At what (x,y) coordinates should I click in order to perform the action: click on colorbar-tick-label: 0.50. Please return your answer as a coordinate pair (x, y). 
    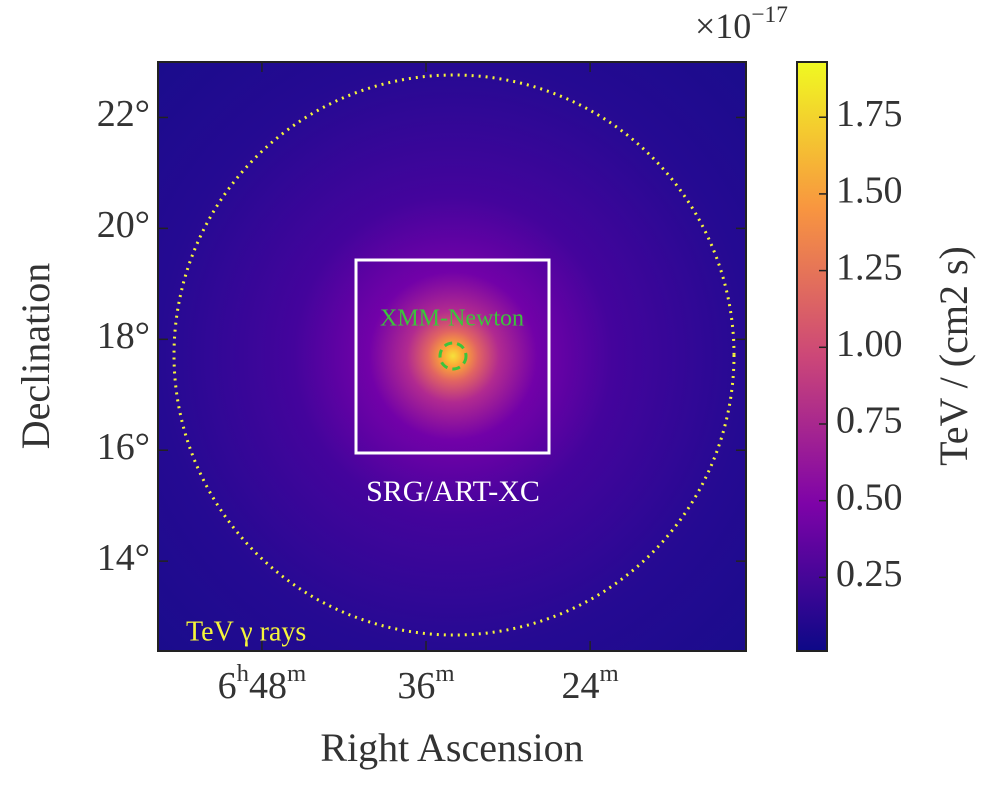
    Looking at the image, I should click on (869, 497).